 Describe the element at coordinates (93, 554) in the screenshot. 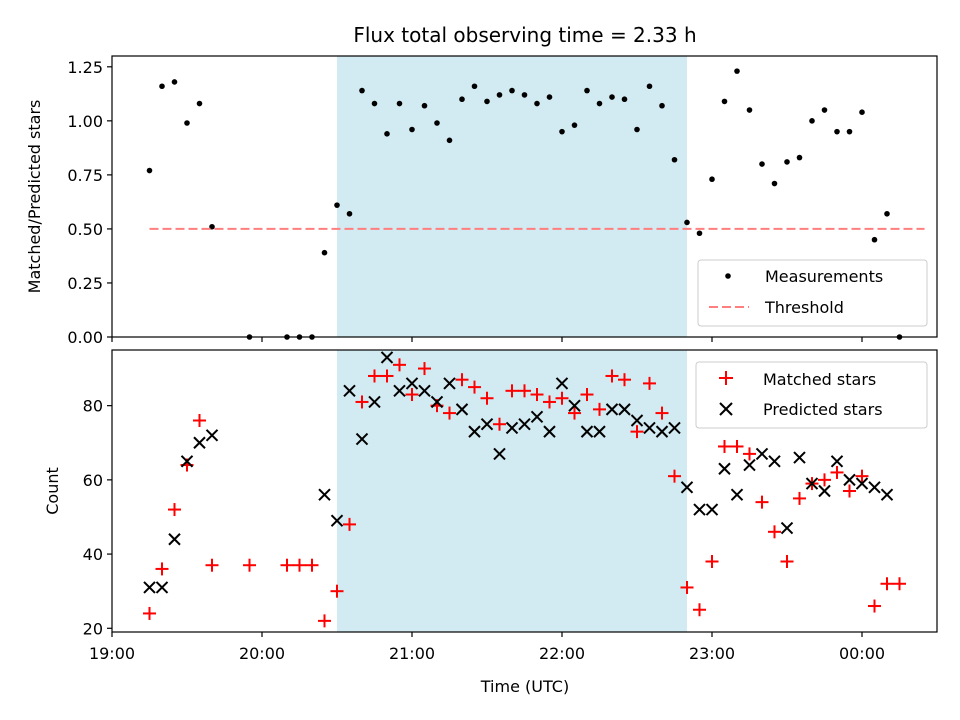

I see `bottom-y-tick-label: 40` at that location.